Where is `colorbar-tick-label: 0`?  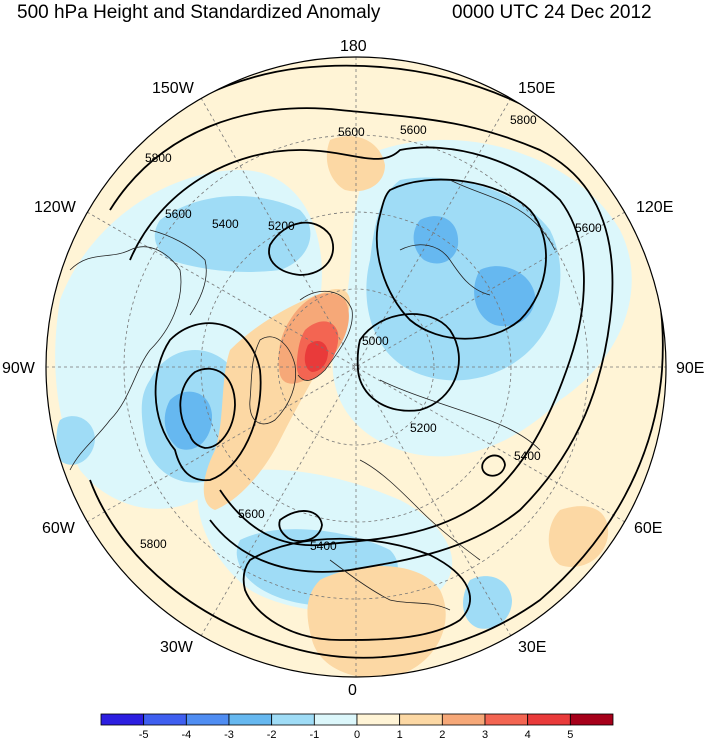
colorbar-tick-label: 0 is located at coordinates (357, 734).